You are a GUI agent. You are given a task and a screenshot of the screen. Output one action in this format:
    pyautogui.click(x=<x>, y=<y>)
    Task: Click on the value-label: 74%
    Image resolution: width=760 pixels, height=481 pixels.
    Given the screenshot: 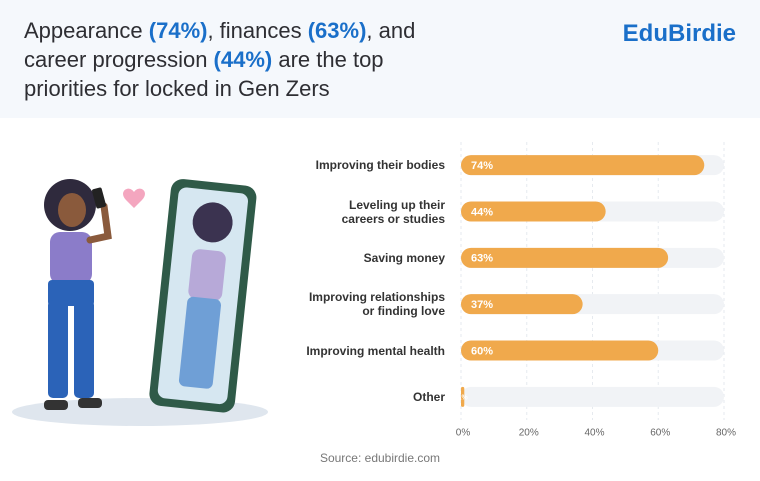 What is the action you would take?
    pyautogui.click(x=482, y=166)
    